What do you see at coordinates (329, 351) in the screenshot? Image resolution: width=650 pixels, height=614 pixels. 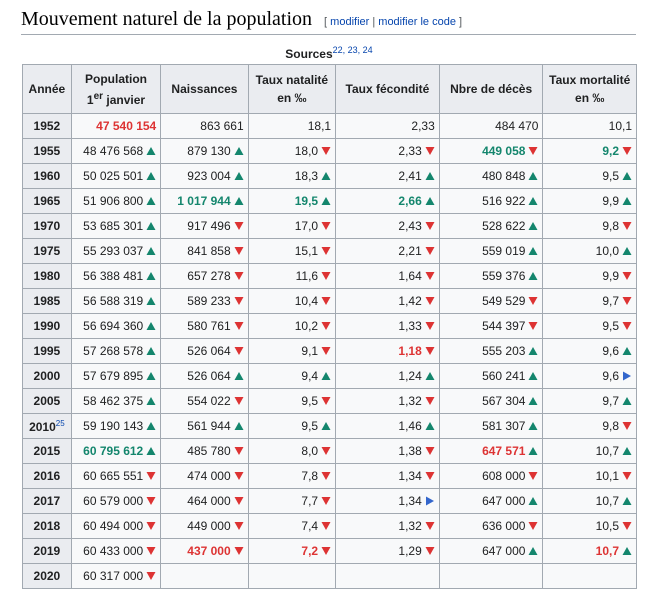 I see `table-row: 1995 57 268 578 526 064 9,1 1,18 555 203 9,6` at bounding box center [329, 351].